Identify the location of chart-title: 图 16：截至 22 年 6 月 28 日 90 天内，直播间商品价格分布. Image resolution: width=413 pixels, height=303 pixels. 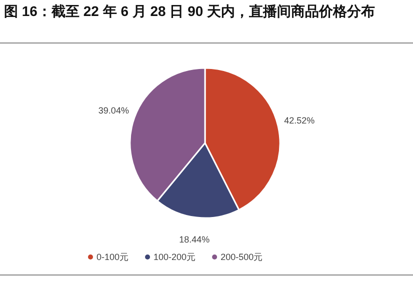
(190, 11).